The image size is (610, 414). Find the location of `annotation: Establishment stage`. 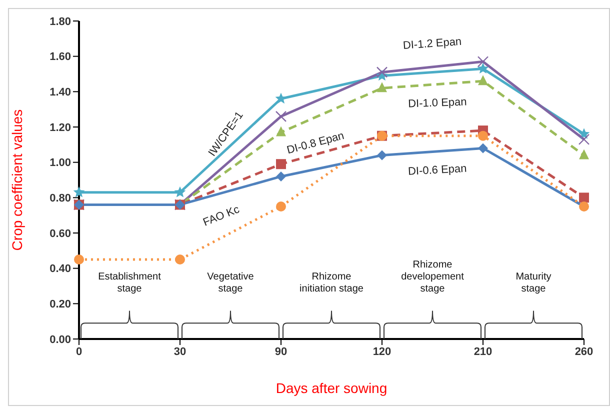

annotation: Establishment stage is located at coordinates (130, 282).